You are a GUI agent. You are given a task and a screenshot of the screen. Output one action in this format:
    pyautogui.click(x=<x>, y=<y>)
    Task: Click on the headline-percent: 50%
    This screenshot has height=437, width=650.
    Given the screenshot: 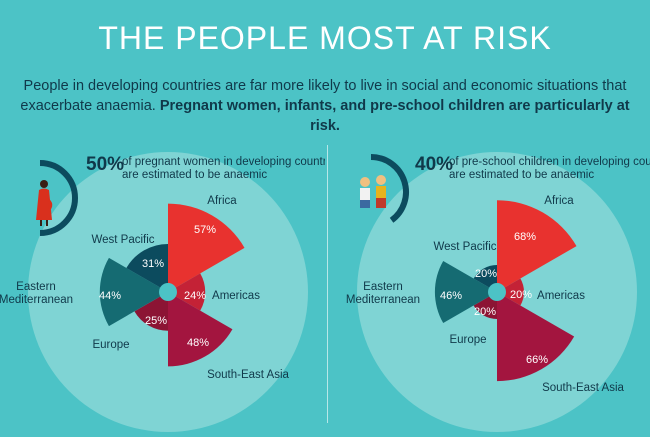 What is the action you would take?
    pyautogui.click(x=105, y=164)
    